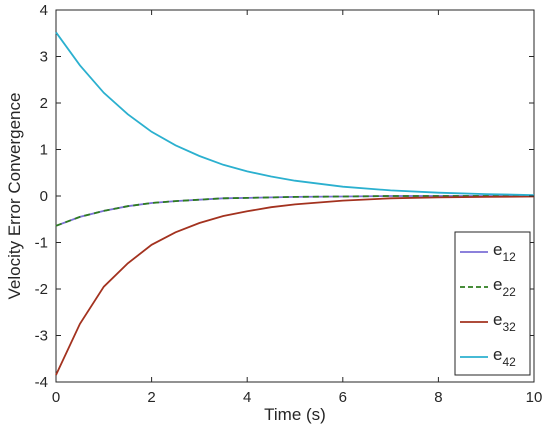 The image size is (550, 442). Describe the element at coordinates (44, 103) in the screenshot. I see `y-tick-label: 2` at that location.